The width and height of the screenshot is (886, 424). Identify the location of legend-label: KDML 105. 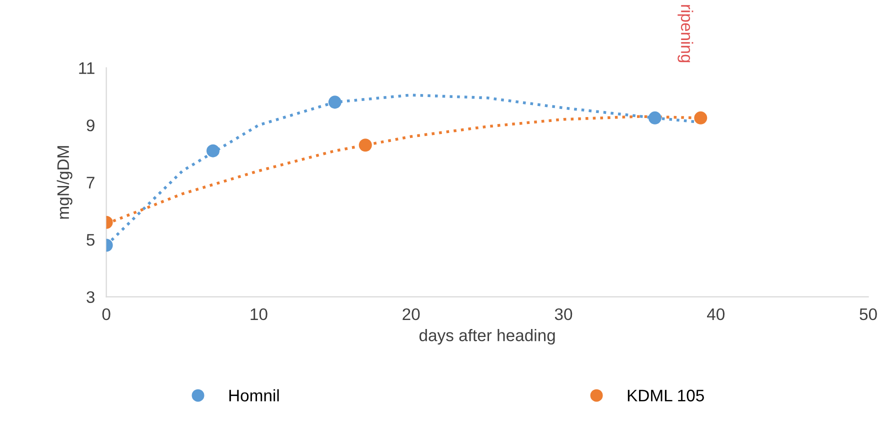
(666, 396).